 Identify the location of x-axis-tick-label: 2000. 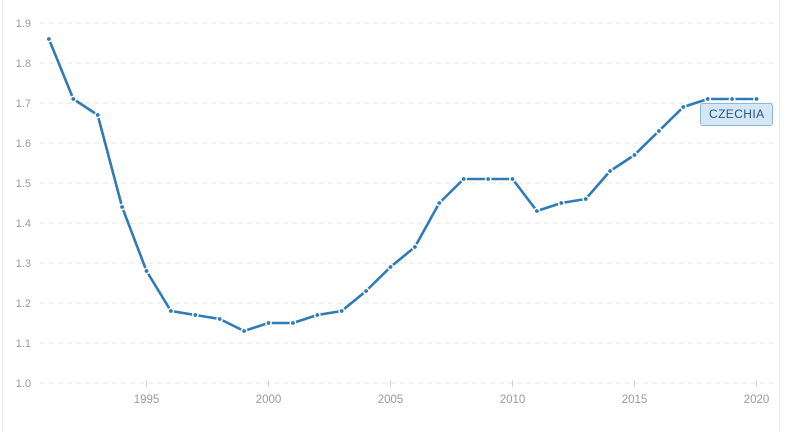
(269, 400).